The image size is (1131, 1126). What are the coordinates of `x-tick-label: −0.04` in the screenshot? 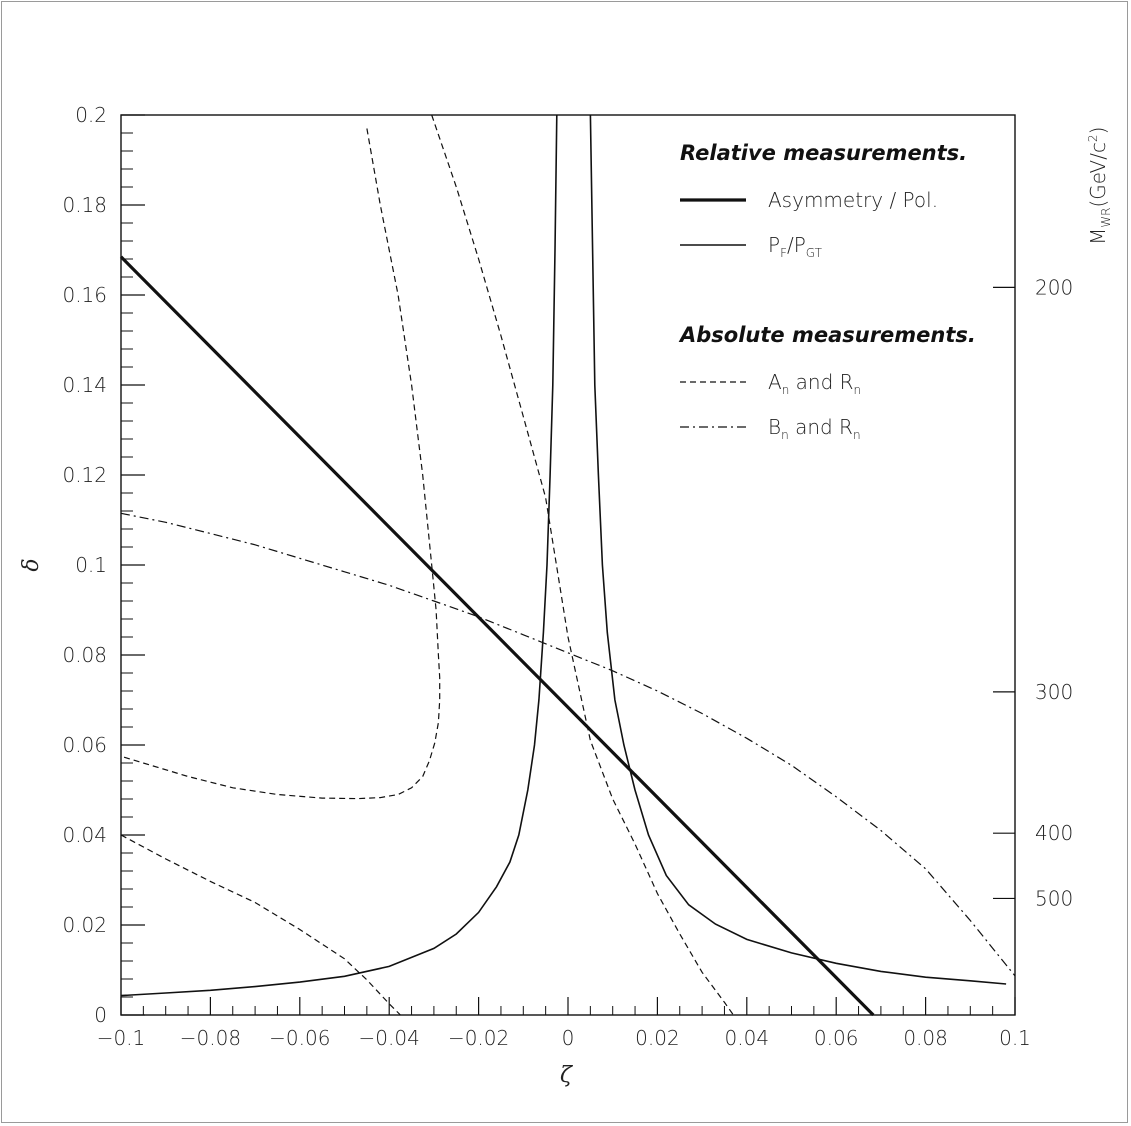 It's located at (389, 1038).